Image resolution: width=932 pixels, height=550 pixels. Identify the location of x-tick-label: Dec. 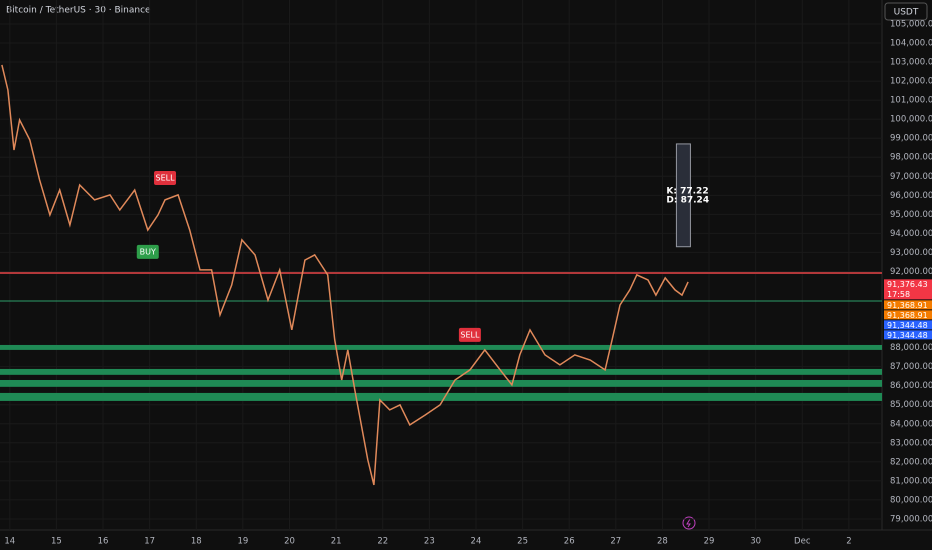
(802, 542).